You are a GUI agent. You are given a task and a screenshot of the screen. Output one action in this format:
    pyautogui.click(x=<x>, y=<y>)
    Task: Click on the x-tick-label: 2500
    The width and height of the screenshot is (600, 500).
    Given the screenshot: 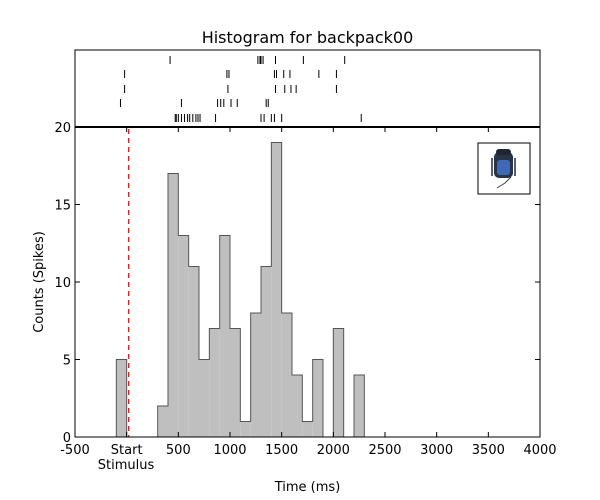 What is the action you would take?
    pyautogui.click(x=384, y=450)
    